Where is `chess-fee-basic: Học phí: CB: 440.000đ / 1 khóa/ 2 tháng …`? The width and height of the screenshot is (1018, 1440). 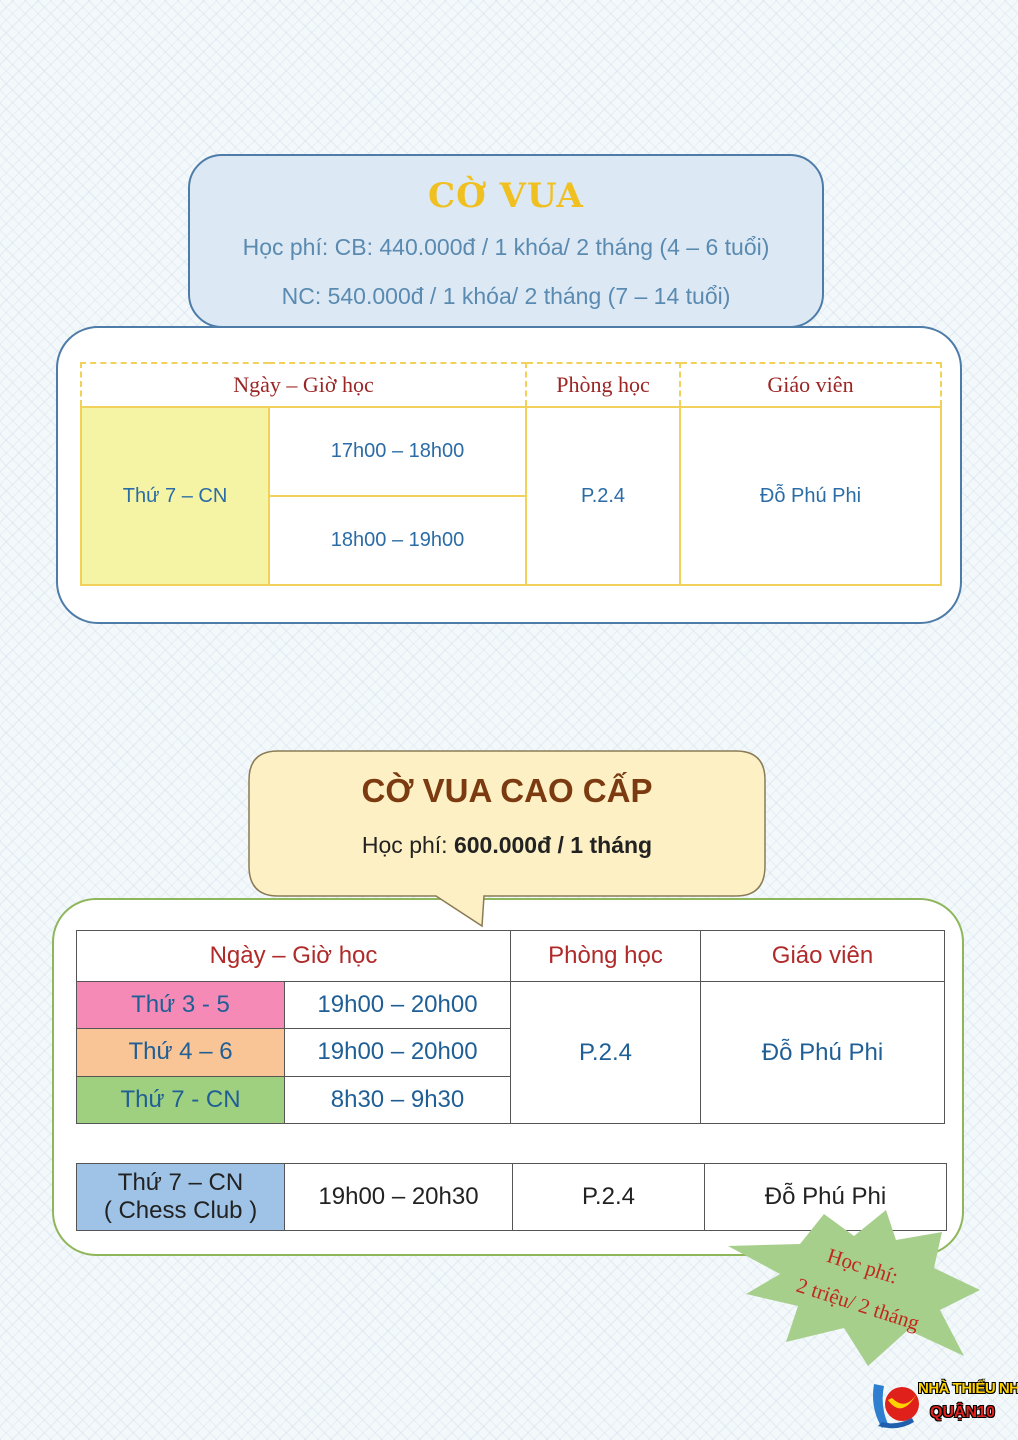
chess-fee-basic: Học phí: CB: 440.000đ / 1 khóa/ 2 tháng … is located at coordinates (506, 247).